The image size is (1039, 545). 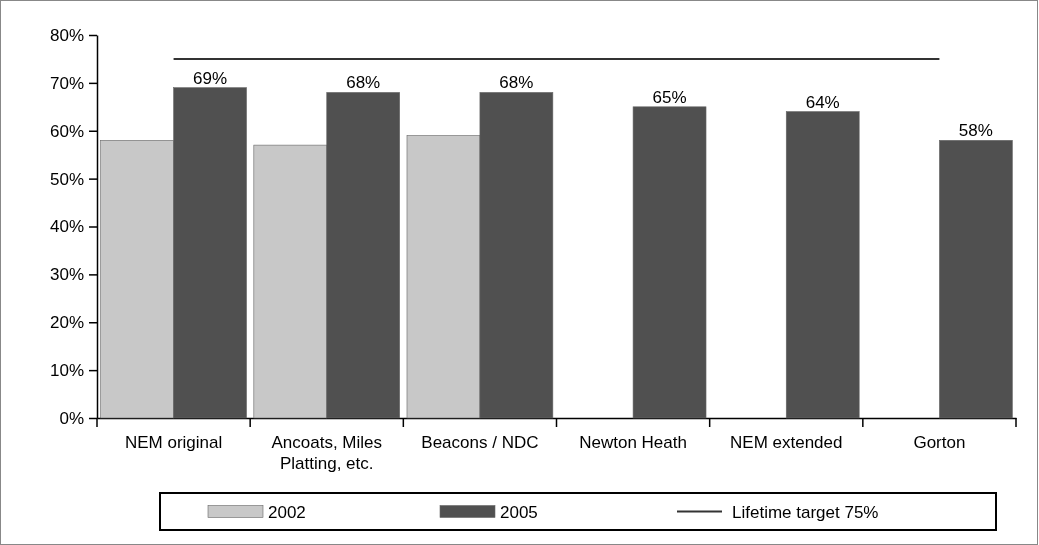 I want to click on legend-label: 2005, so click(x=519, y=512).